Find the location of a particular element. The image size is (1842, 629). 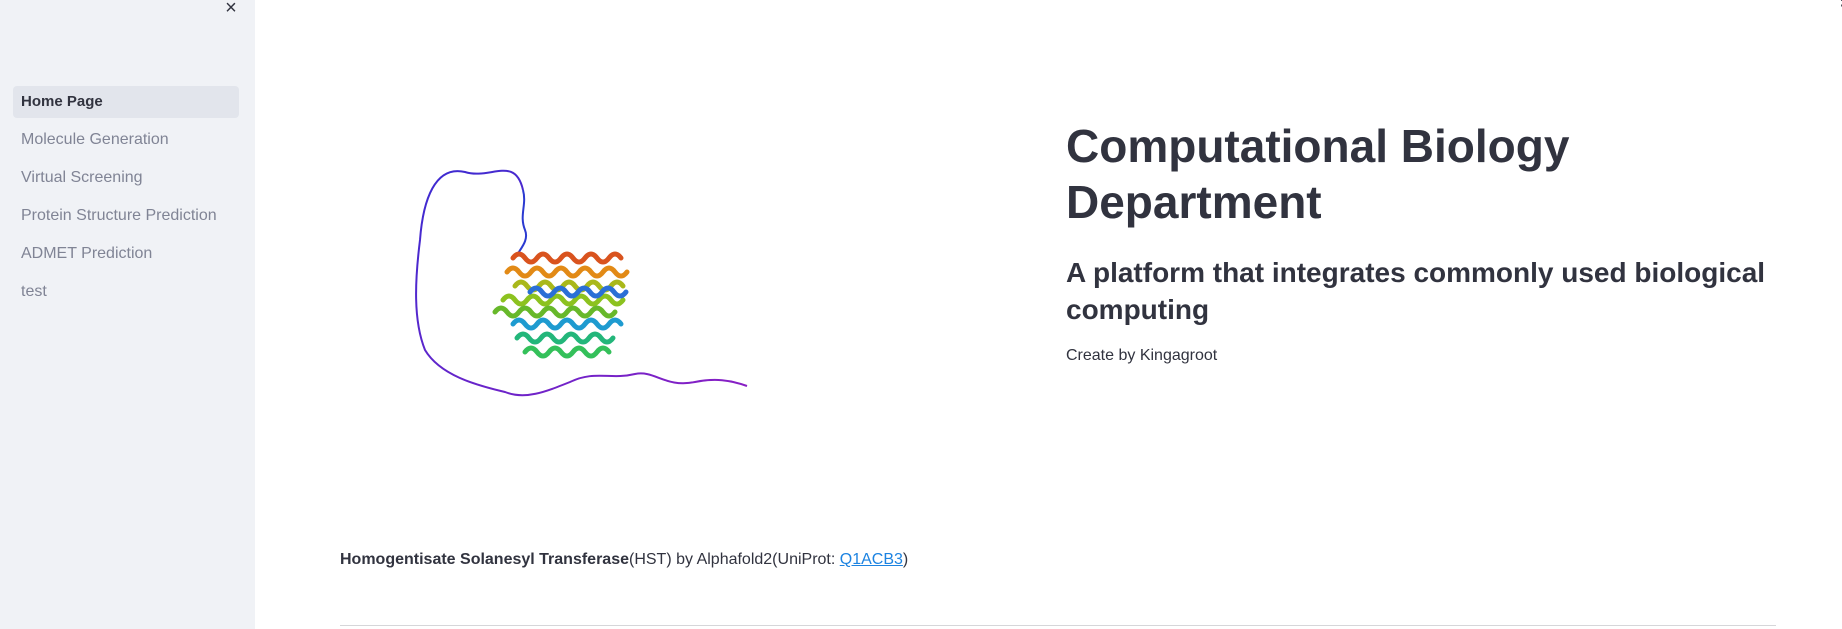

coil-loop is located at coordinates (581, 283).